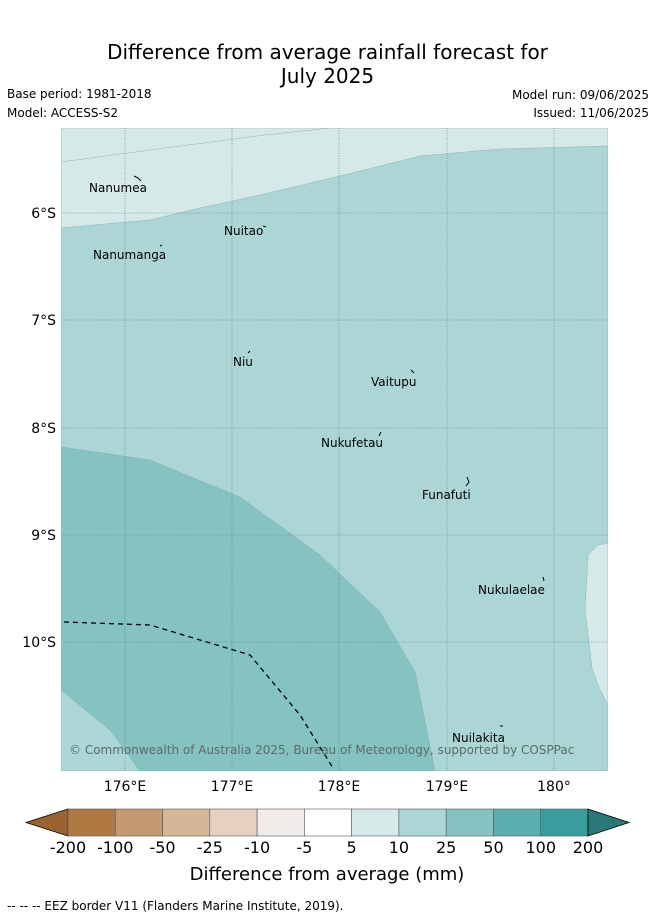  Describe the element at coordinates (580, 95) in the screenshot. I see `model-run: Model run: 09/06/2025` at that location.